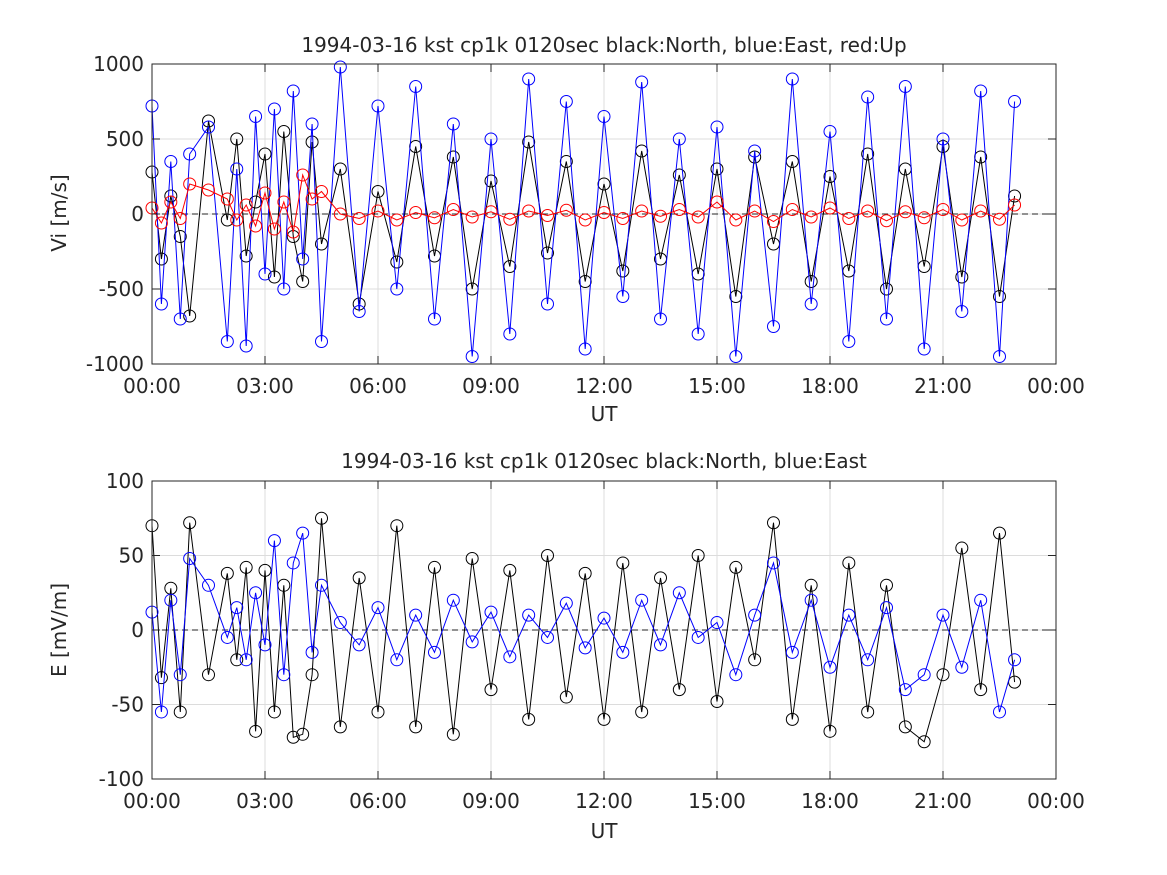 The width and height of the screenshot is (1167, 875). Describe the element at coordinates (717, 801) in the screenshot. I see `efield-x-tick-label: 15:00` at that location.